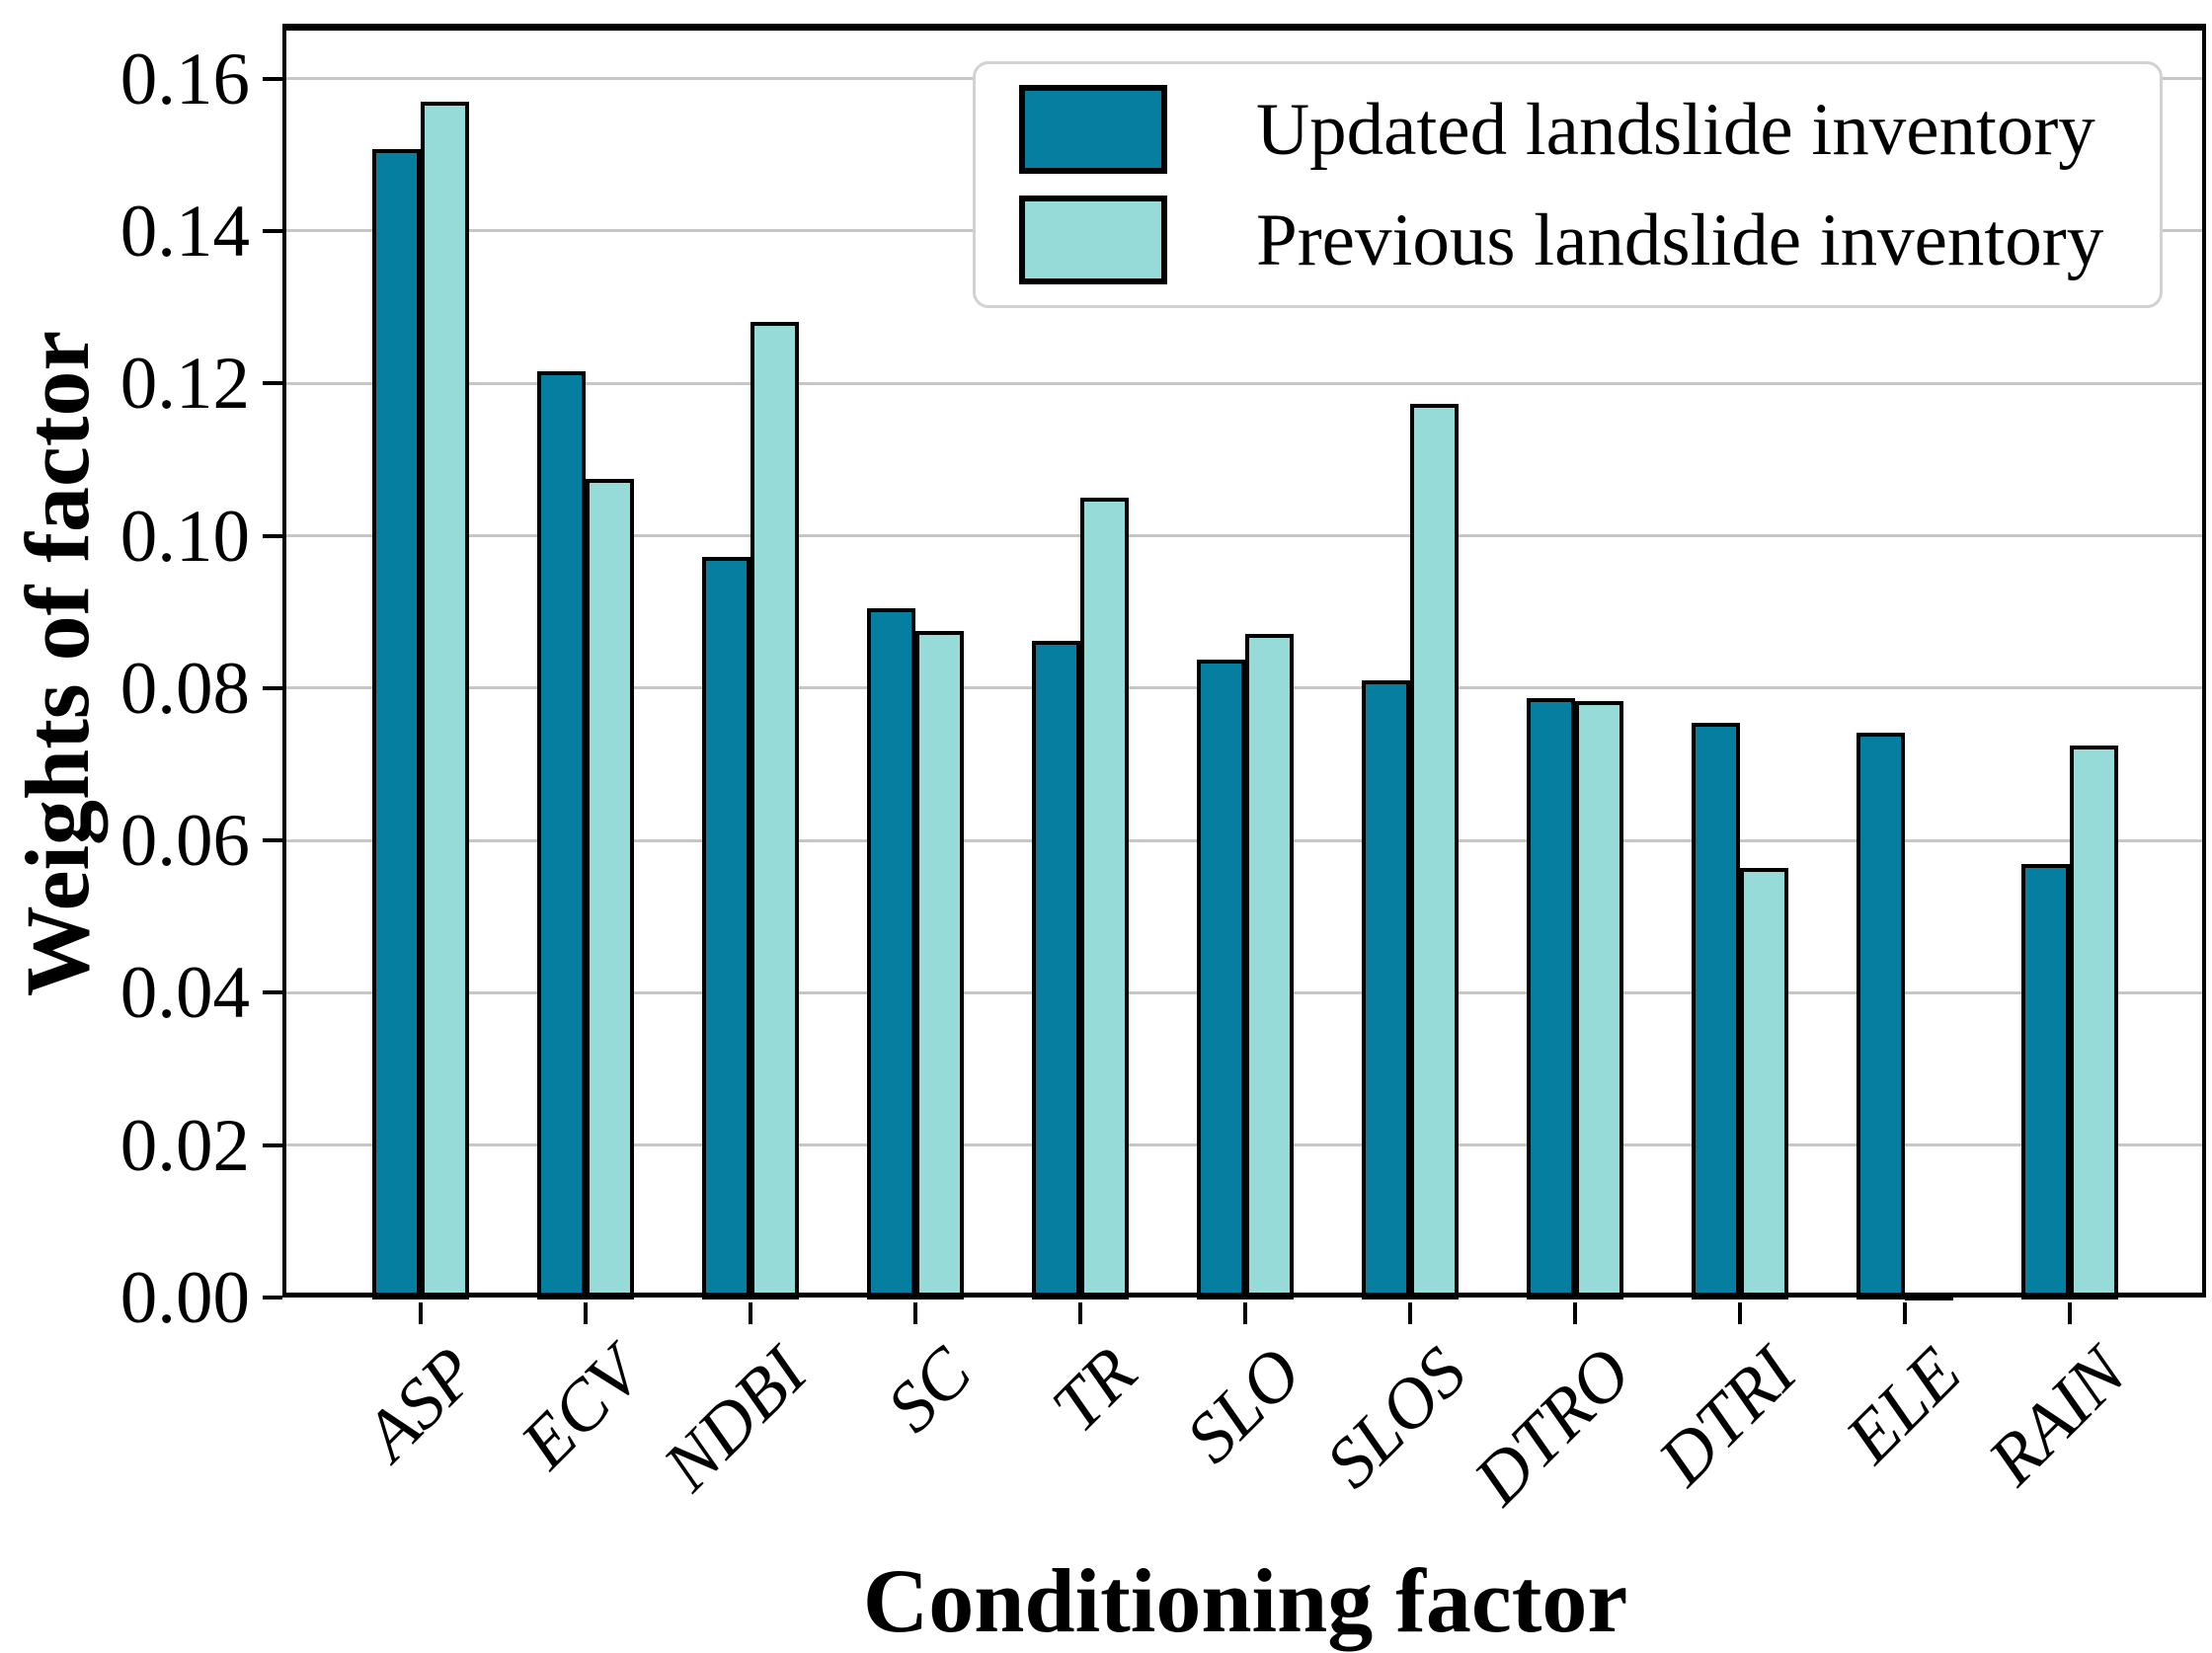 The height and width of the screenshot is (1653, 2212). What do you see at coordinates (1435, 851) in the screenshot?
I see `bar-previous-SLOS` at bounding box center [1435, 851].